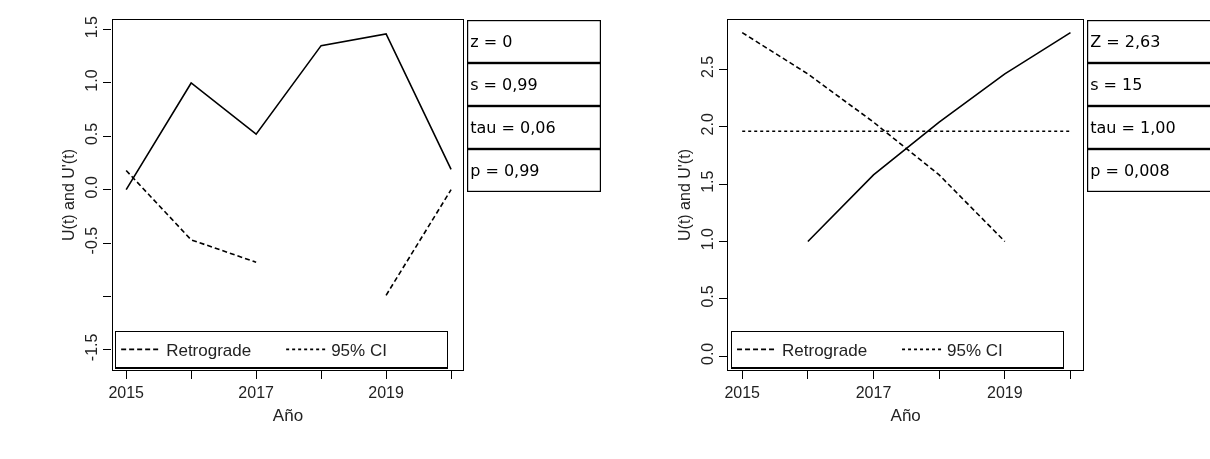 Image resolution: width=1210 pixels, height=459 pixels. I want to click on text: z = 0, so click(491, 42).